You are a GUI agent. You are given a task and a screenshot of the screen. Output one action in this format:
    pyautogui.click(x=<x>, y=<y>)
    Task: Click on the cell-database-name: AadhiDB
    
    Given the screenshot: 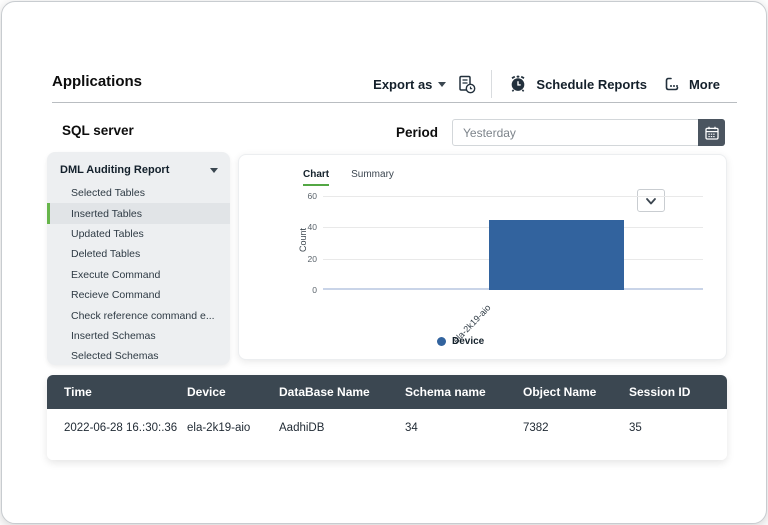 What is the action you would take?
    pyautogui.click(x=302, y=428)
    